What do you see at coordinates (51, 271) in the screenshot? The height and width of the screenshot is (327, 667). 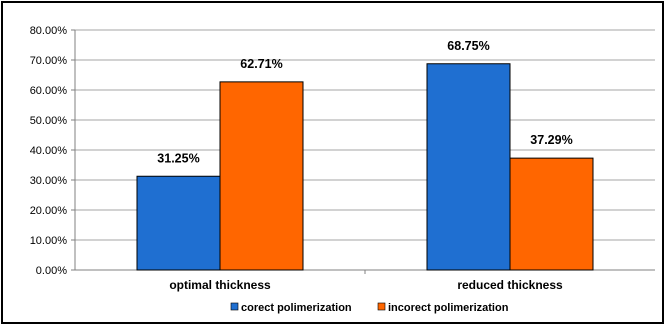 I see `y-tick-label: 0.00%` at bounding box center [51, 271].